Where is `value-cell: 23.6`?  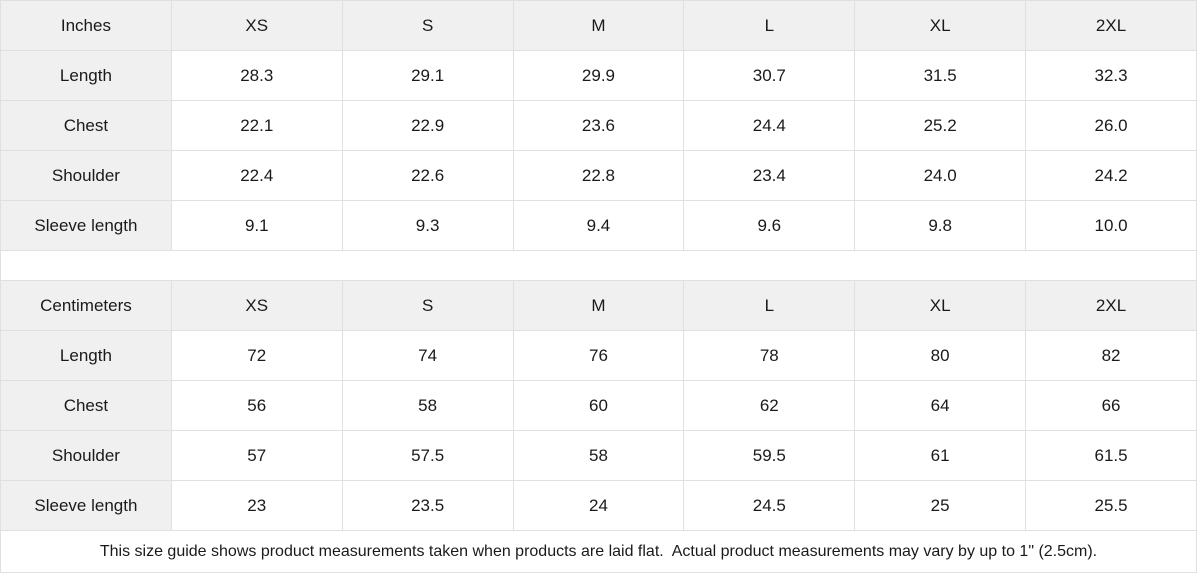
value-cell: 23.6 is located at coordinates (598, 125).